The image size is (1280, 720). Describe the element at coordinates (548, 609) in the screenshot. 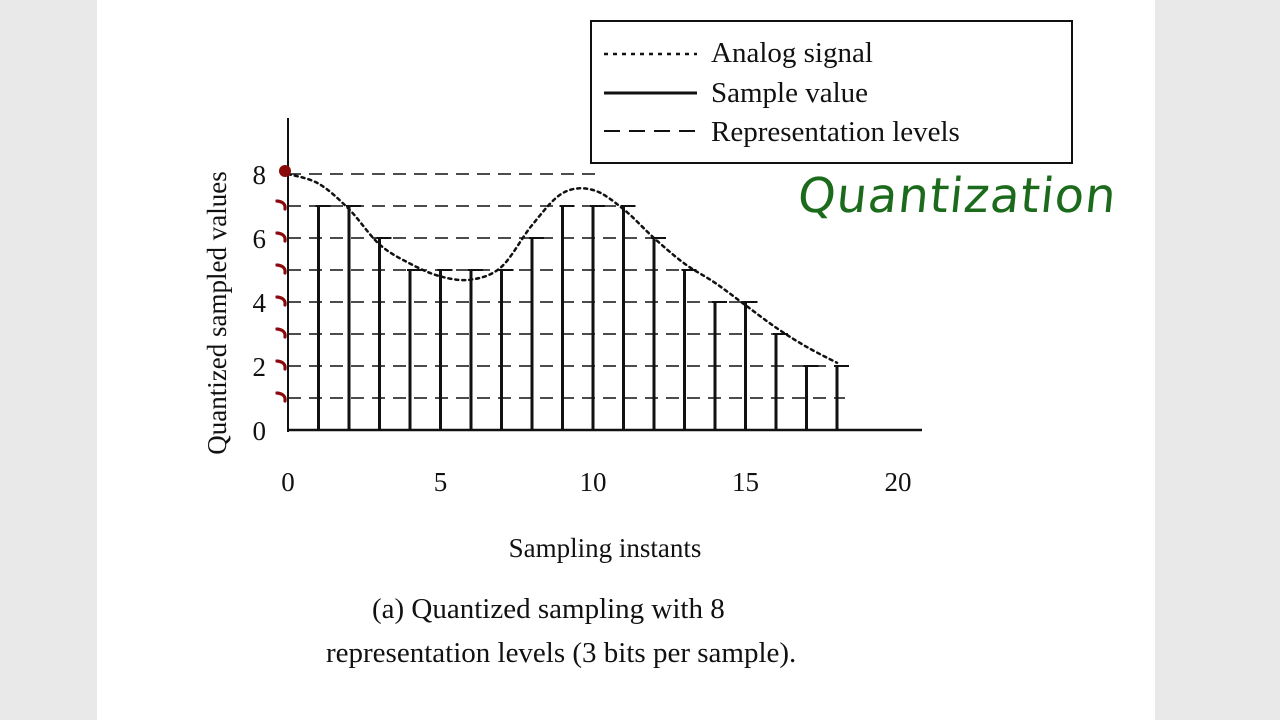

I see `figure-caption-line-1: (a) Quantized sampling with 8` at that location.